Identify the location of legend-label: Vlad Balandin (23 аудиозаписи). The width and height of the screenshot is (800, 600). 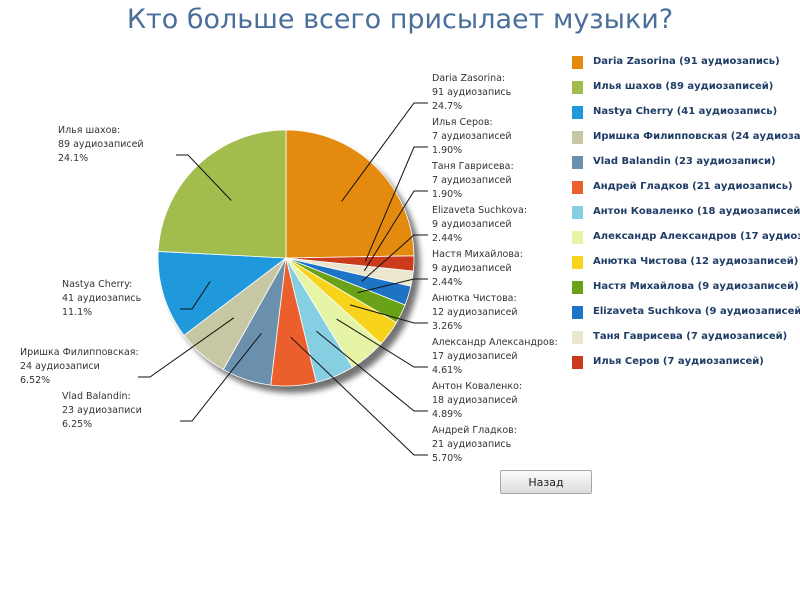
(684, 161).